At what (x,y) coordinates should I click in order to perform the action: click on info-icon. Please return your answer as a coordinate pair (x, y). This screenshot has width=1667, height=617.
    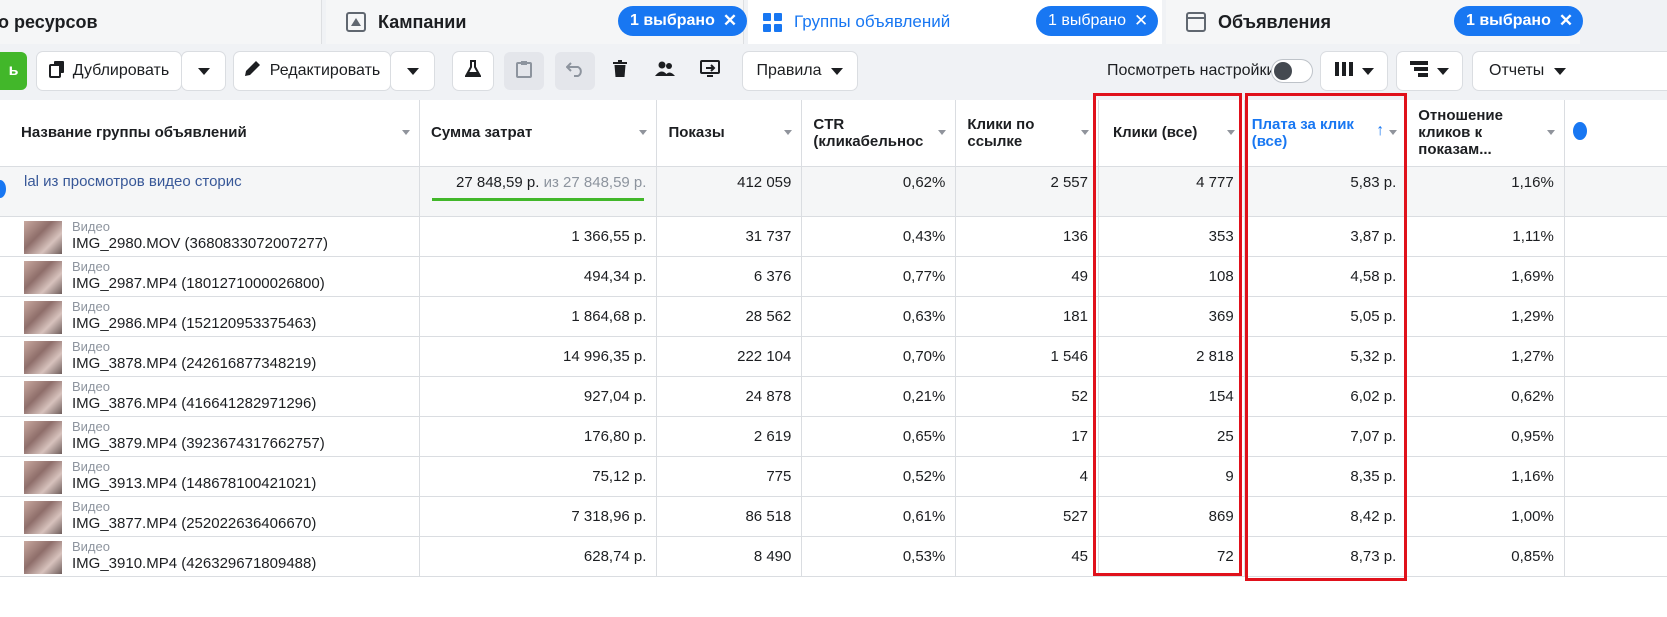
    Looking at the image, I should click on (1579, 131).